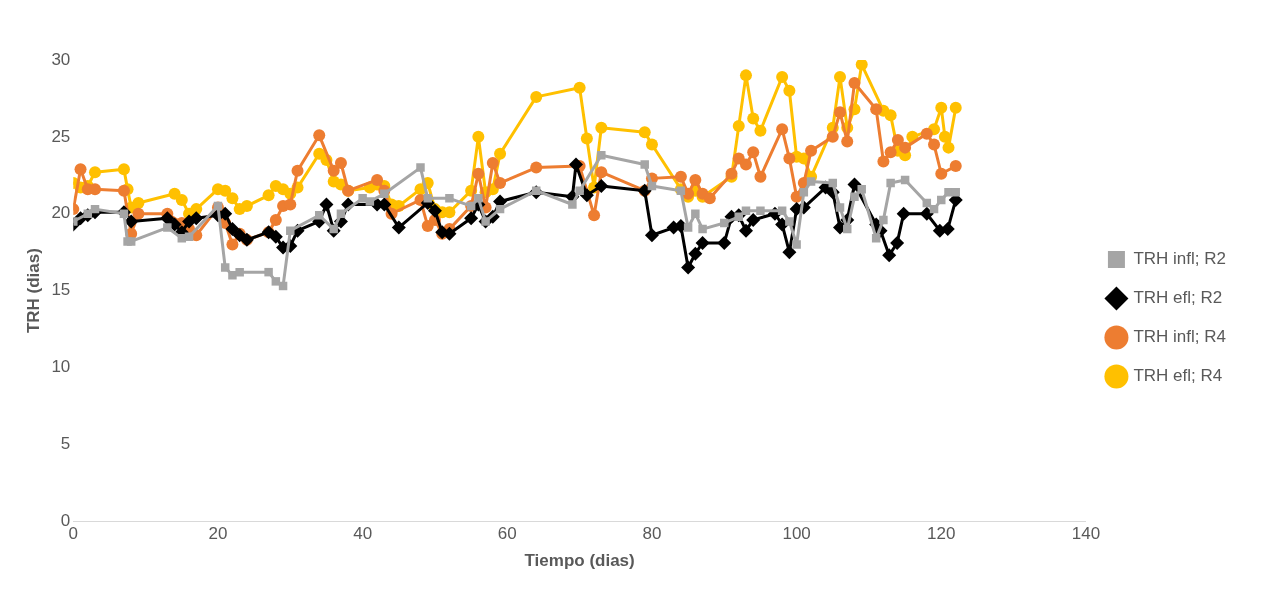 This screenshot has width=1266, height=591. What do you see at coordinates (507, 534) in the screenshot?
I see `x-tick-label: 60` at bounding box center [507, 534].